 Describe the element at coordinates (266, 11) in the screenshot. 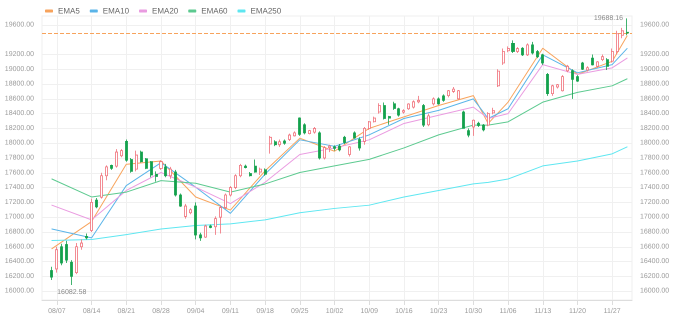

I see `legend-label: EMA250` at that location.